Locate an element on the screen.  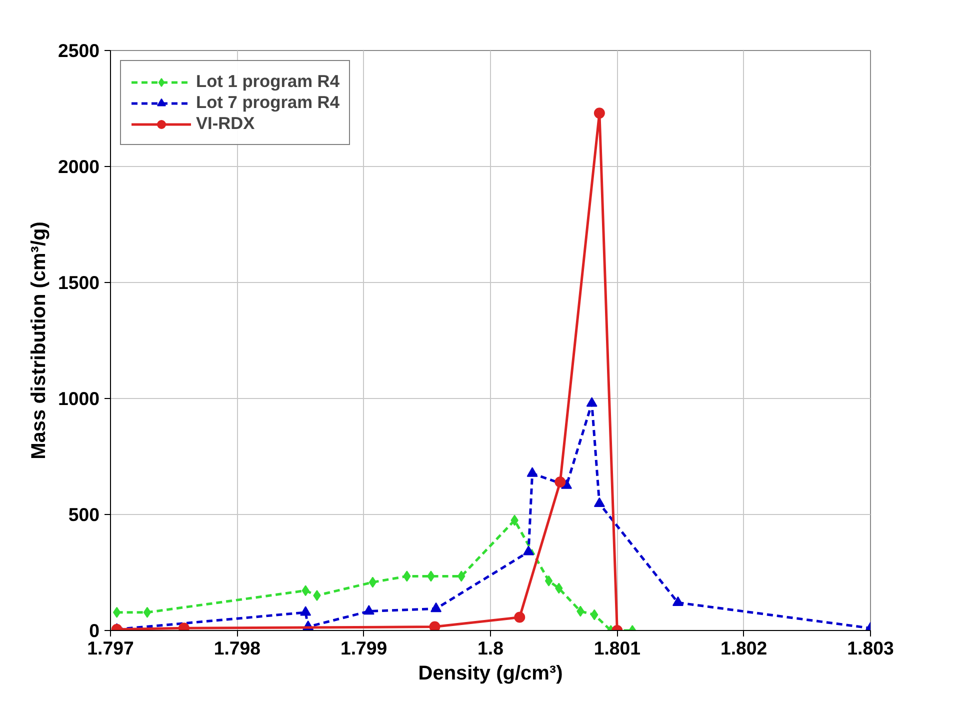
legend-label: Lot 1 program R4 is located at coordinates (268, 81).